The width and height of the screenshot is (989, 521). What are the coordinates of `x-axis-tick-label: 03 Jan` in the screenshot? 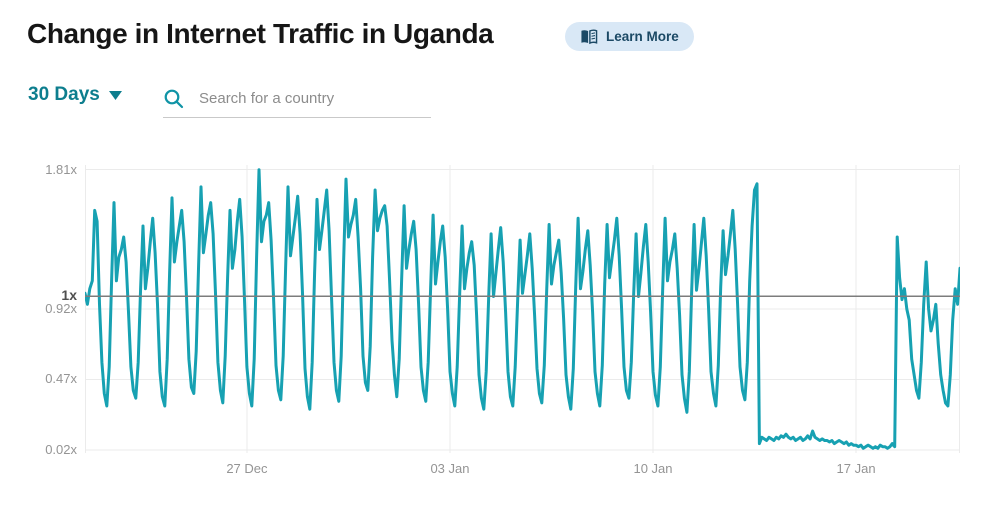 It's located at (450, 468).